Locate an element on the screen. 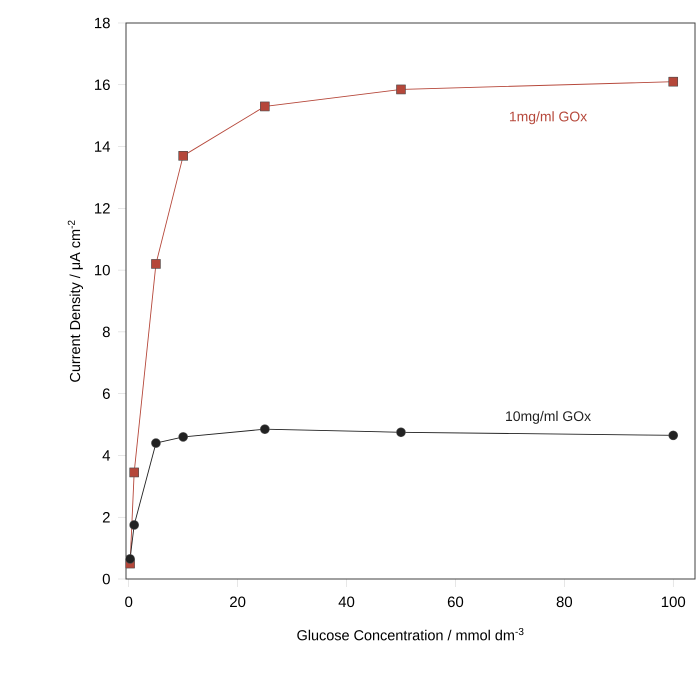 The width and height of the screenshot is (697, 696). y-tick-label: 12 is located at coordinates (102, 208).